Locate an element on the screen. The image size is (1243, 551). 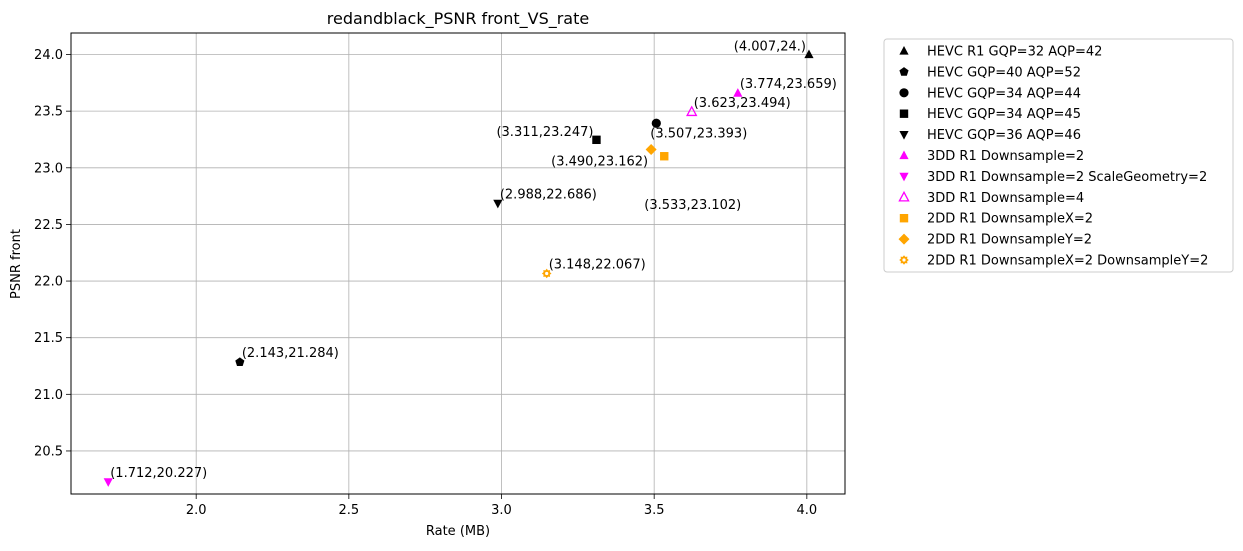
x-tick-label: 3.5 is located at coordinates (654, 510).